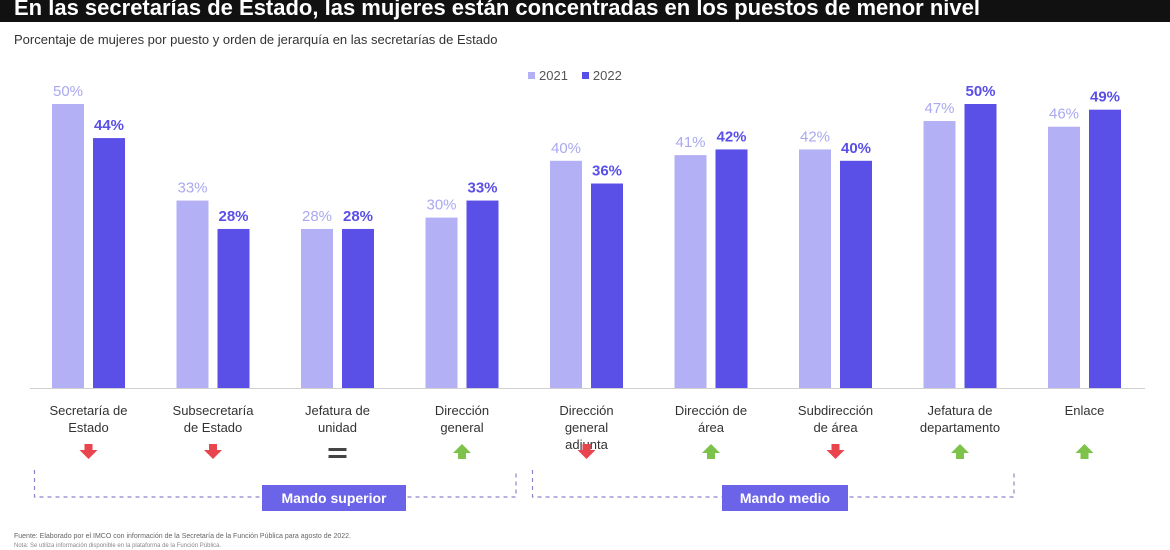 The height and width of the screenshot is (550, 1170). I want to click on value-label-2022-subsecretaria-de-estado: 28%, so click(233, 216).